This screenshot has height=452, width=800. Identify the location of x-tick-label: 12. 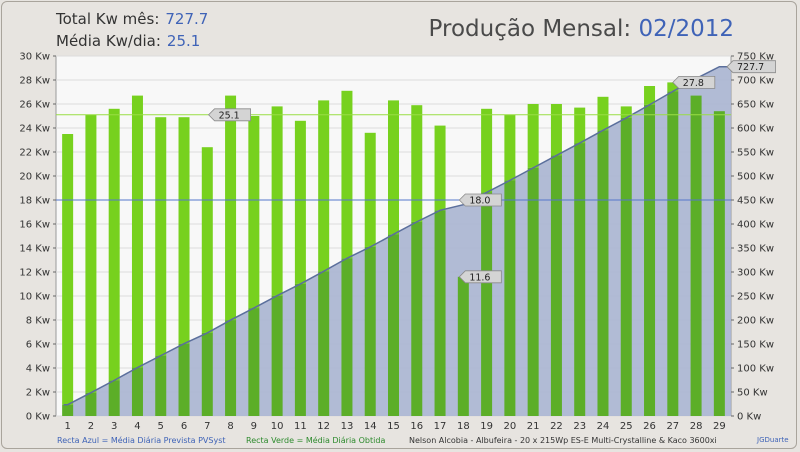
(323, 426).